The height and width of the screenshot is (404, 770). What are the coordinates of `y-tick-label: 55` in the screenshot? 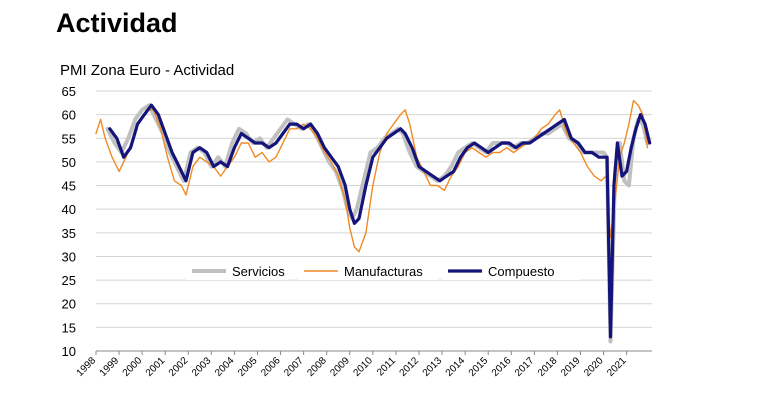 It's located at (69, 138).